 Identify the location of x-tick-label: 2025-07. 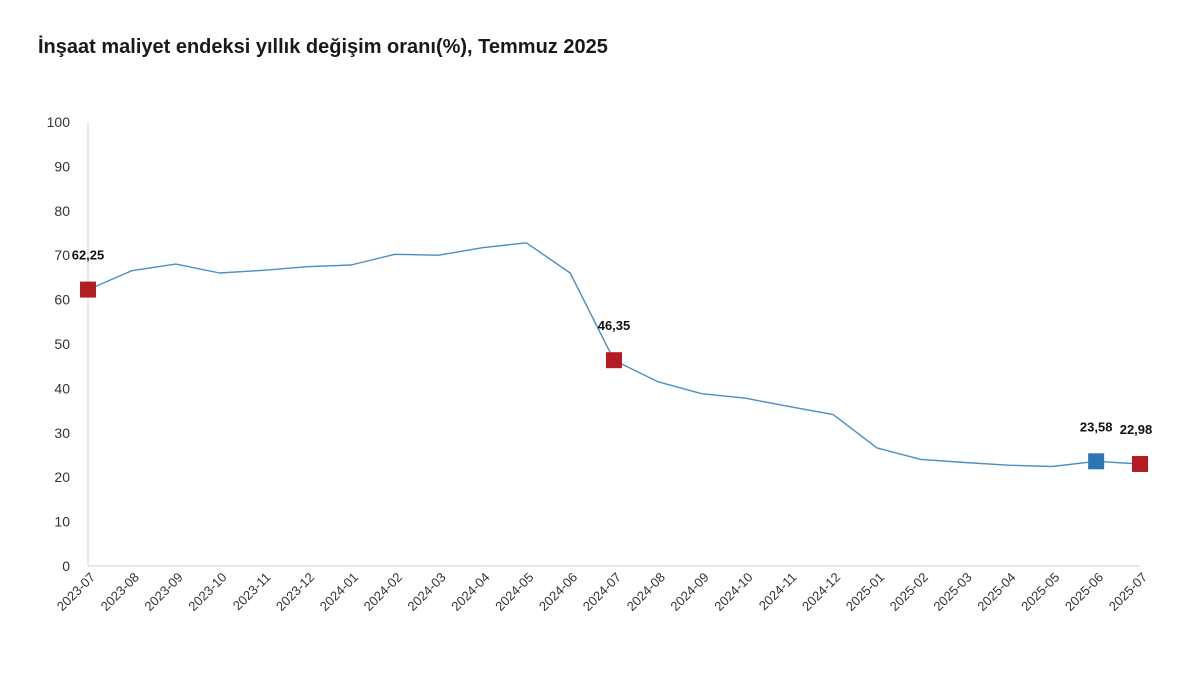
(1128, 592).